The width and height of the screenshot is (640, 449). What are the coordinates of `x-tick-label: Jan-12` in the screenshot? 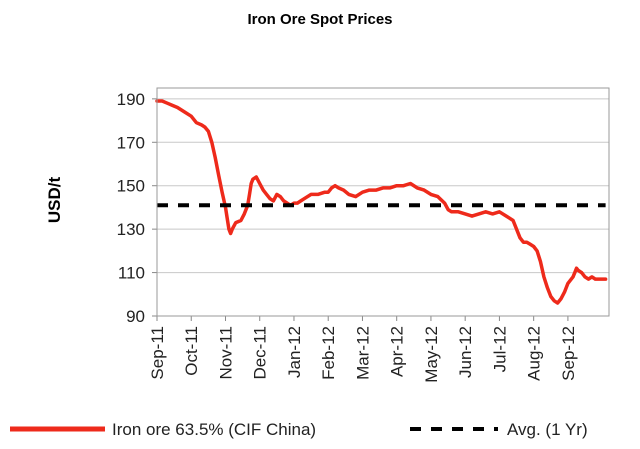 It's located at (294, 352).